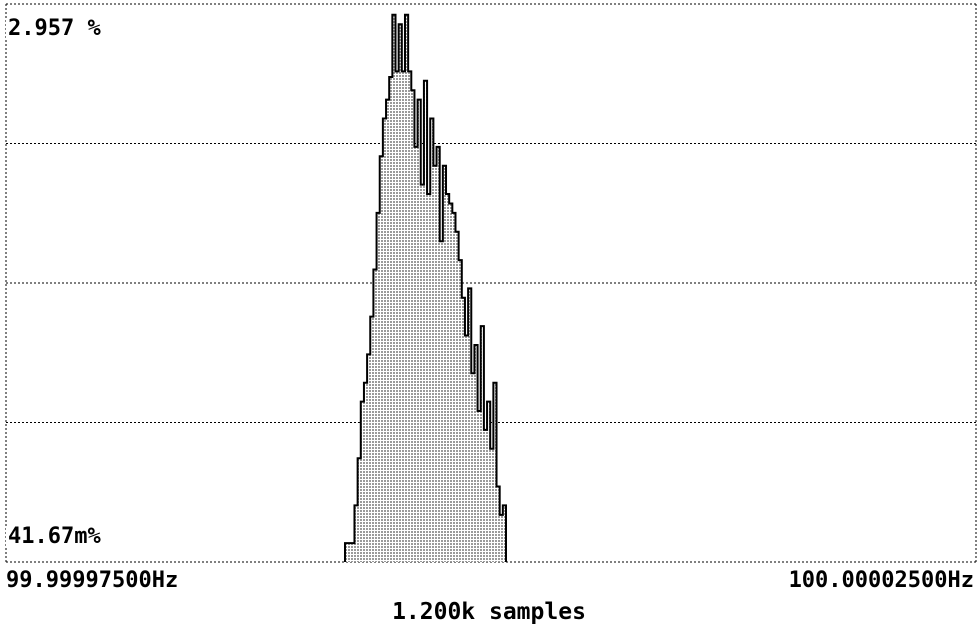 The image size is (978, 630). Describe the element at coordinates (881, 580) in the screenshot. I see `x-max-label: 100.00002500Hz` at that location.